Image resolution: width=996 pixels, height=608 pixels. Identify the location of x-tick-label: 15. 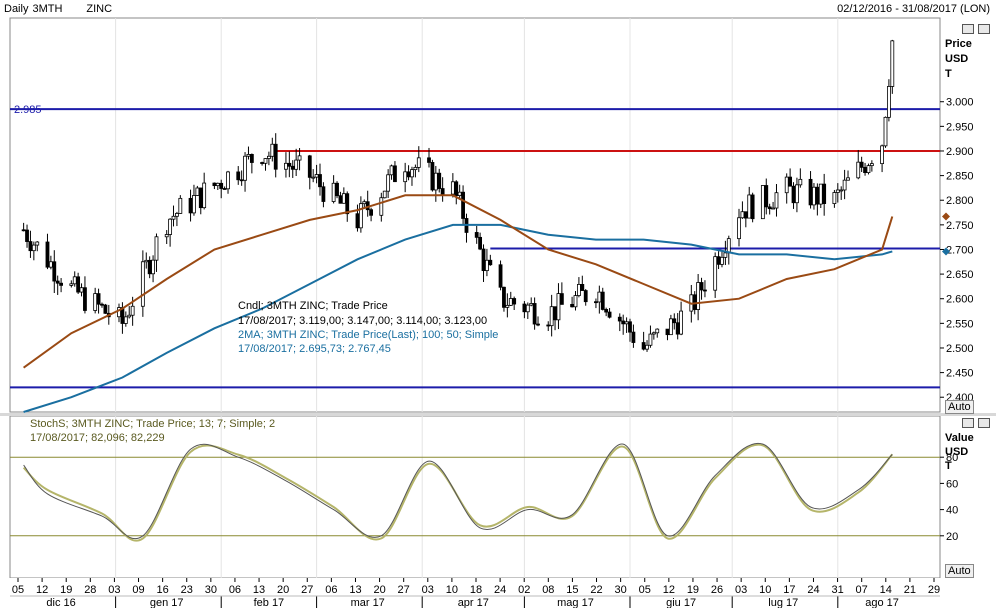
(572, 590).